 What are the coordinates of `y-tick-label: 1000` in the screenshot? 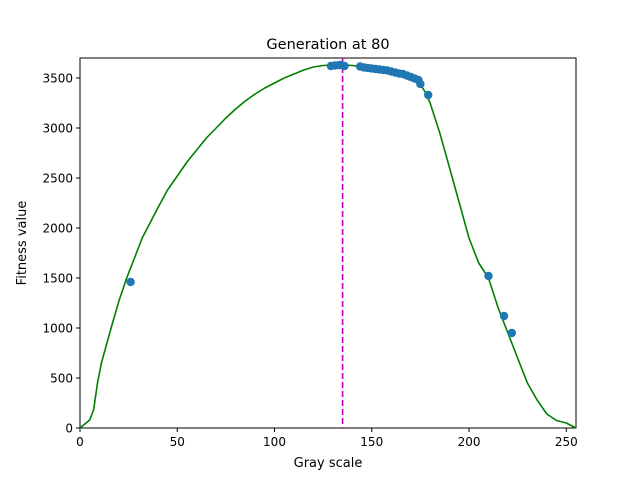 It's located at (57, 329).